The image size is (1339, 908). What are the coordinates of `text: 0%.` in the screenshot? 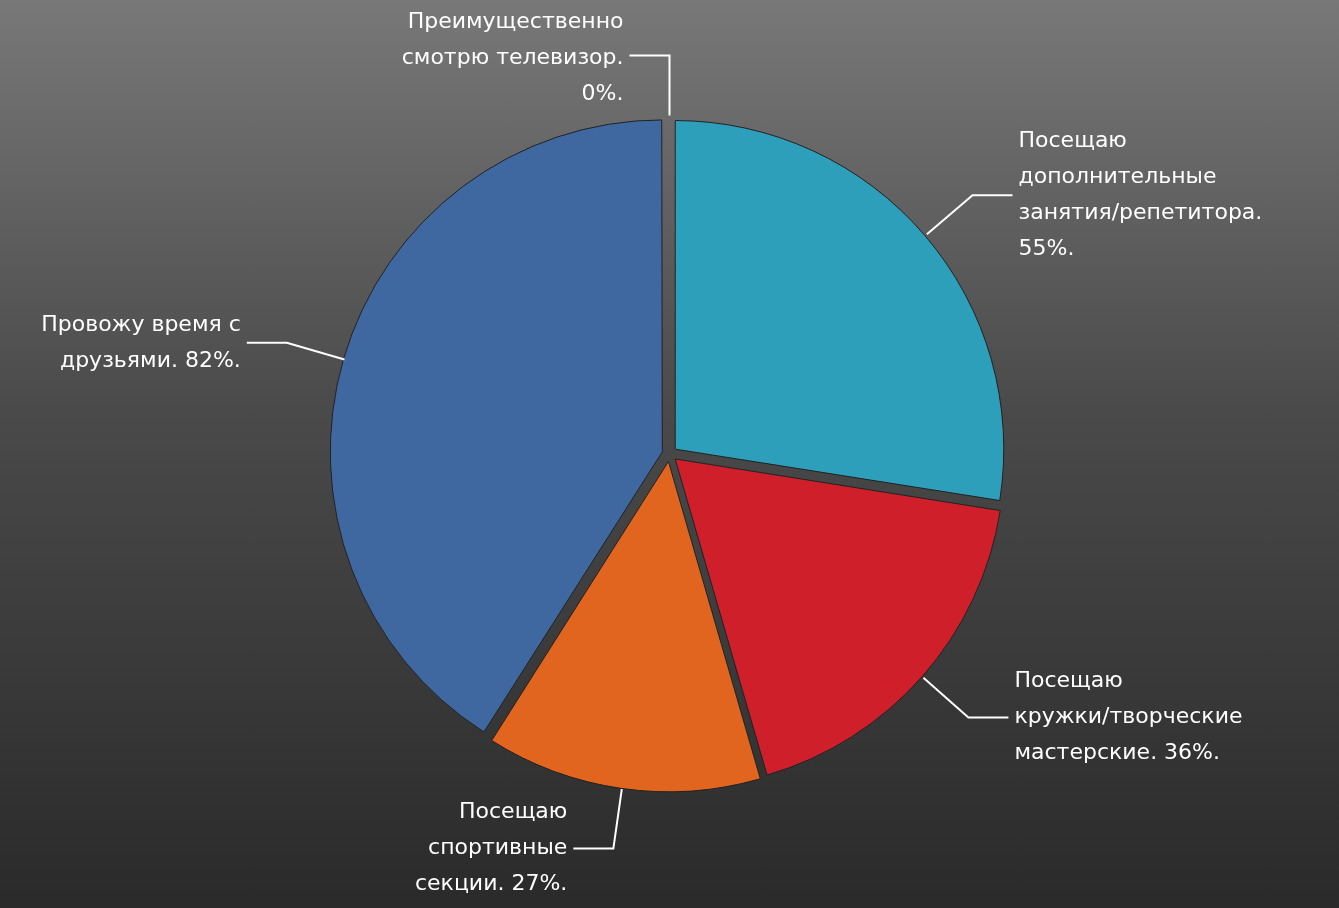 It's located at (602, 92).